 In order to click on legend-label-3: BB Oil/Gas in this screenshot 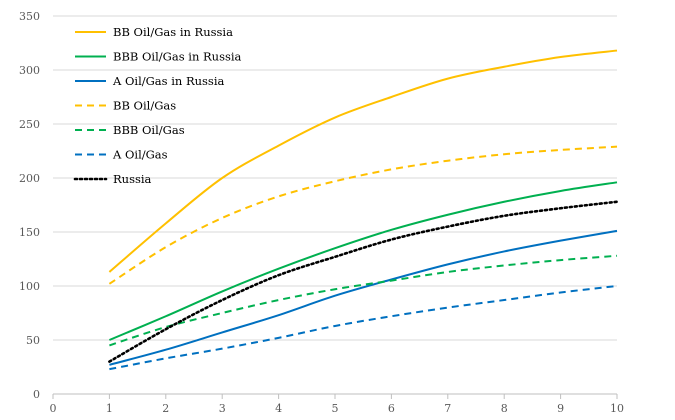, I will do `click(144, 106)`.